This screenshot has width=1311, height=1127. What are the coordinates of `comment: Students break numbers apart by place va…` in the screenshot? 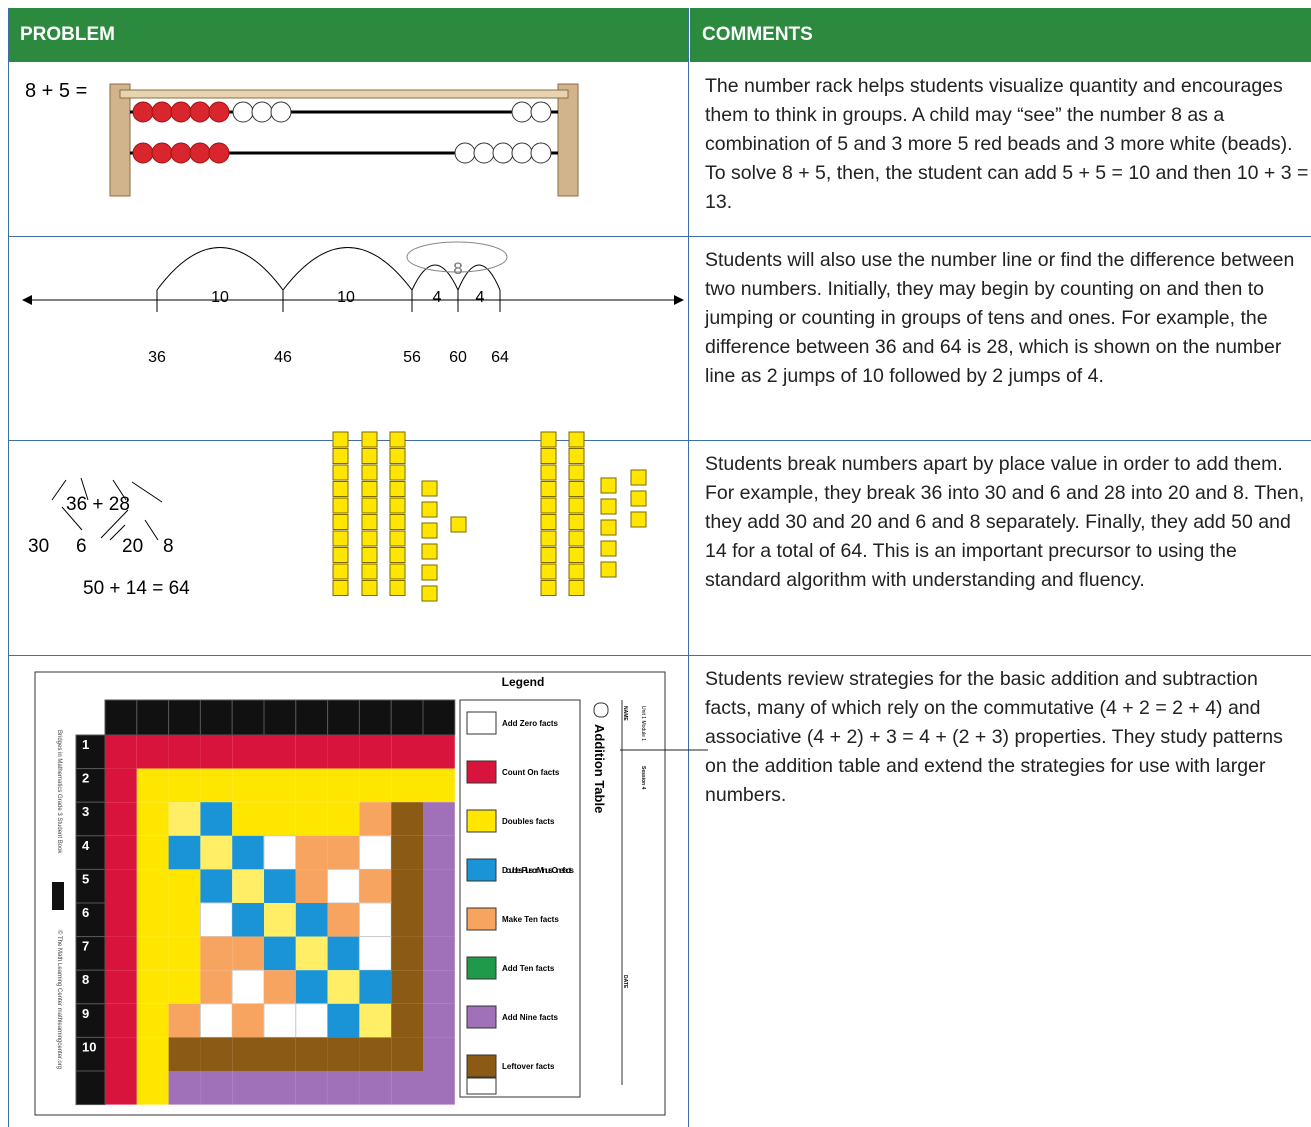 It's located at (1005, 522).